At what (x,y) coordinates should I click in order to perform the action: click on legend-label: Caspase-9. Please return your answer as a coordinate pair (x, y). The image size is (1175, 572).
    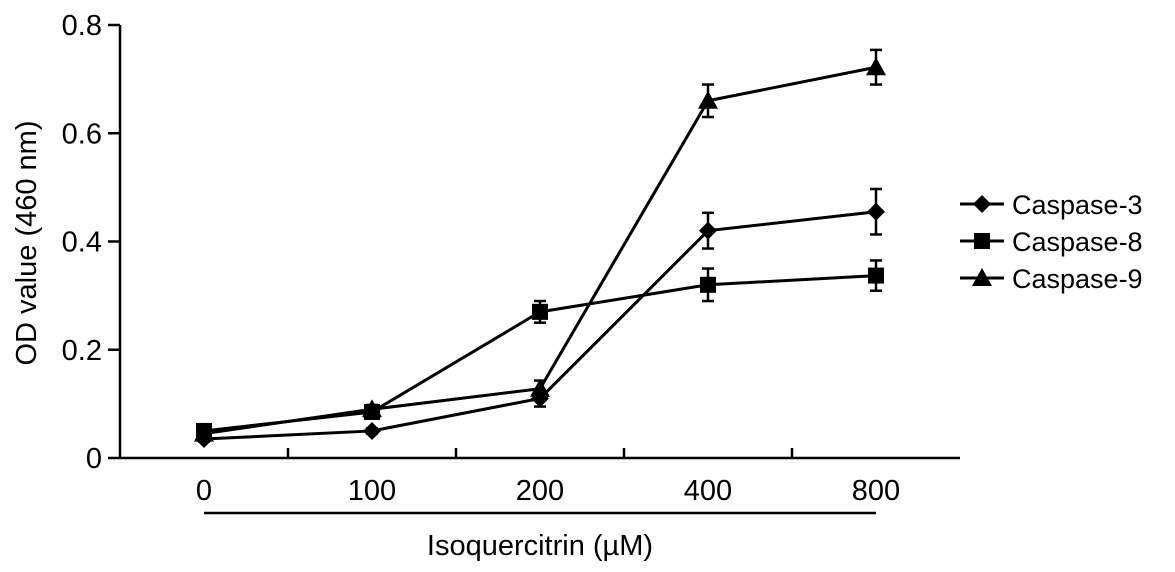
    Looking at the image, I should click on (1077, 279).